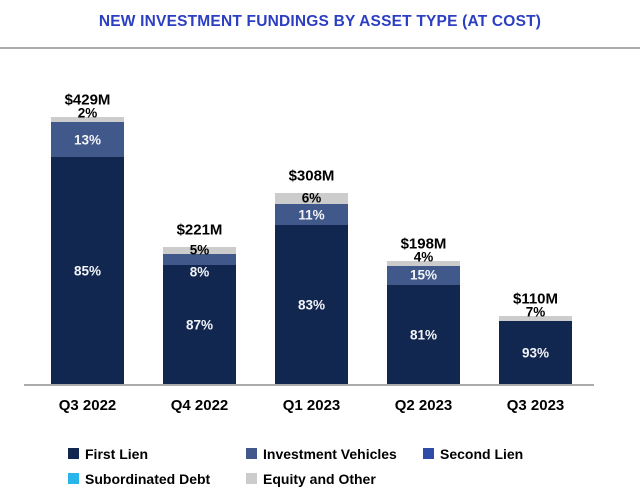 The image size is (640, 499). I want to click on legend-item-second-lien: Second Lien, so click(473, 453).